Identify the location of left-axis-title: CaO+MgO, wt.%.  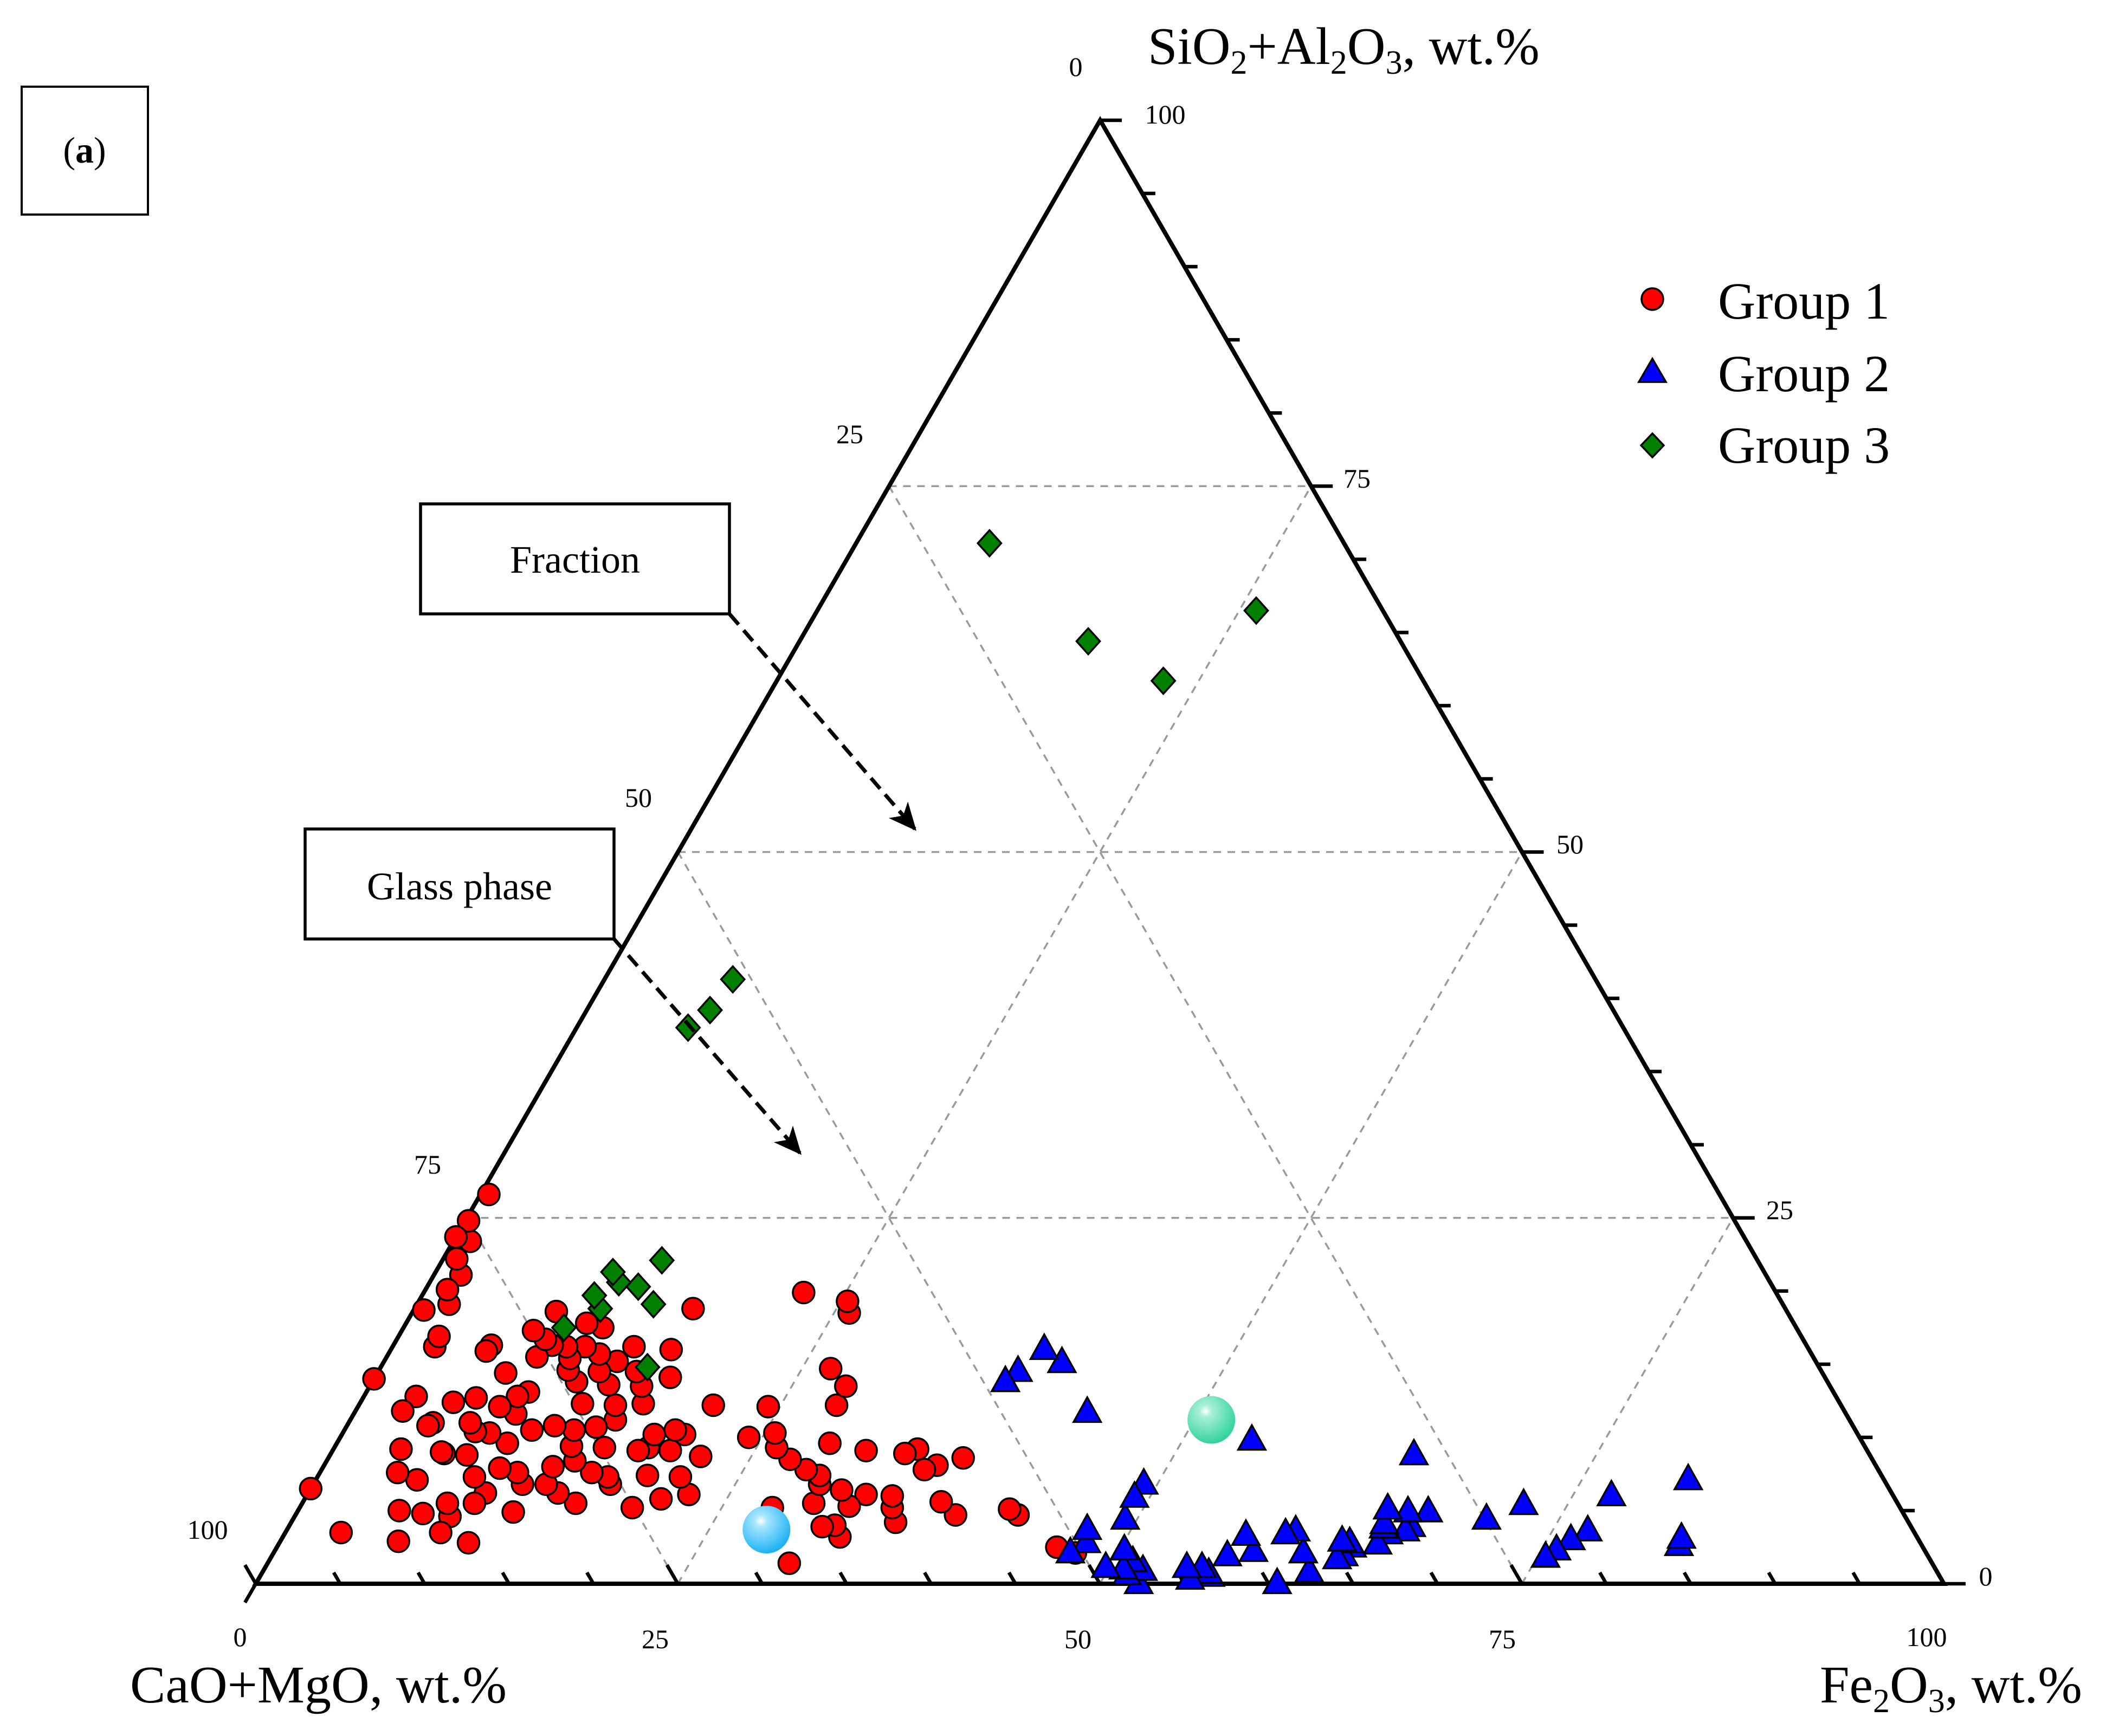
(318, 1685).